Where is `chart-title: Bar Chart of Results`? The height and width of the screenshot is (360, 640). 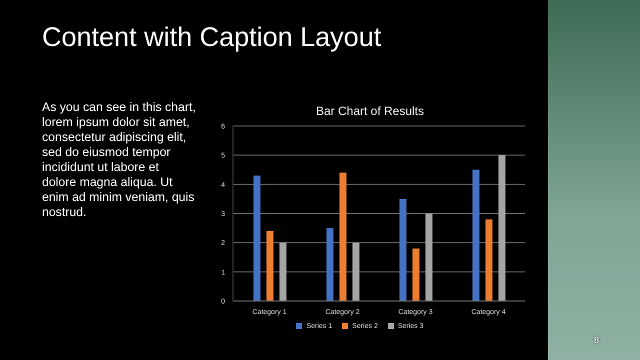 chart-title: Bar Chart of Results is located at coordinates (370, 111).